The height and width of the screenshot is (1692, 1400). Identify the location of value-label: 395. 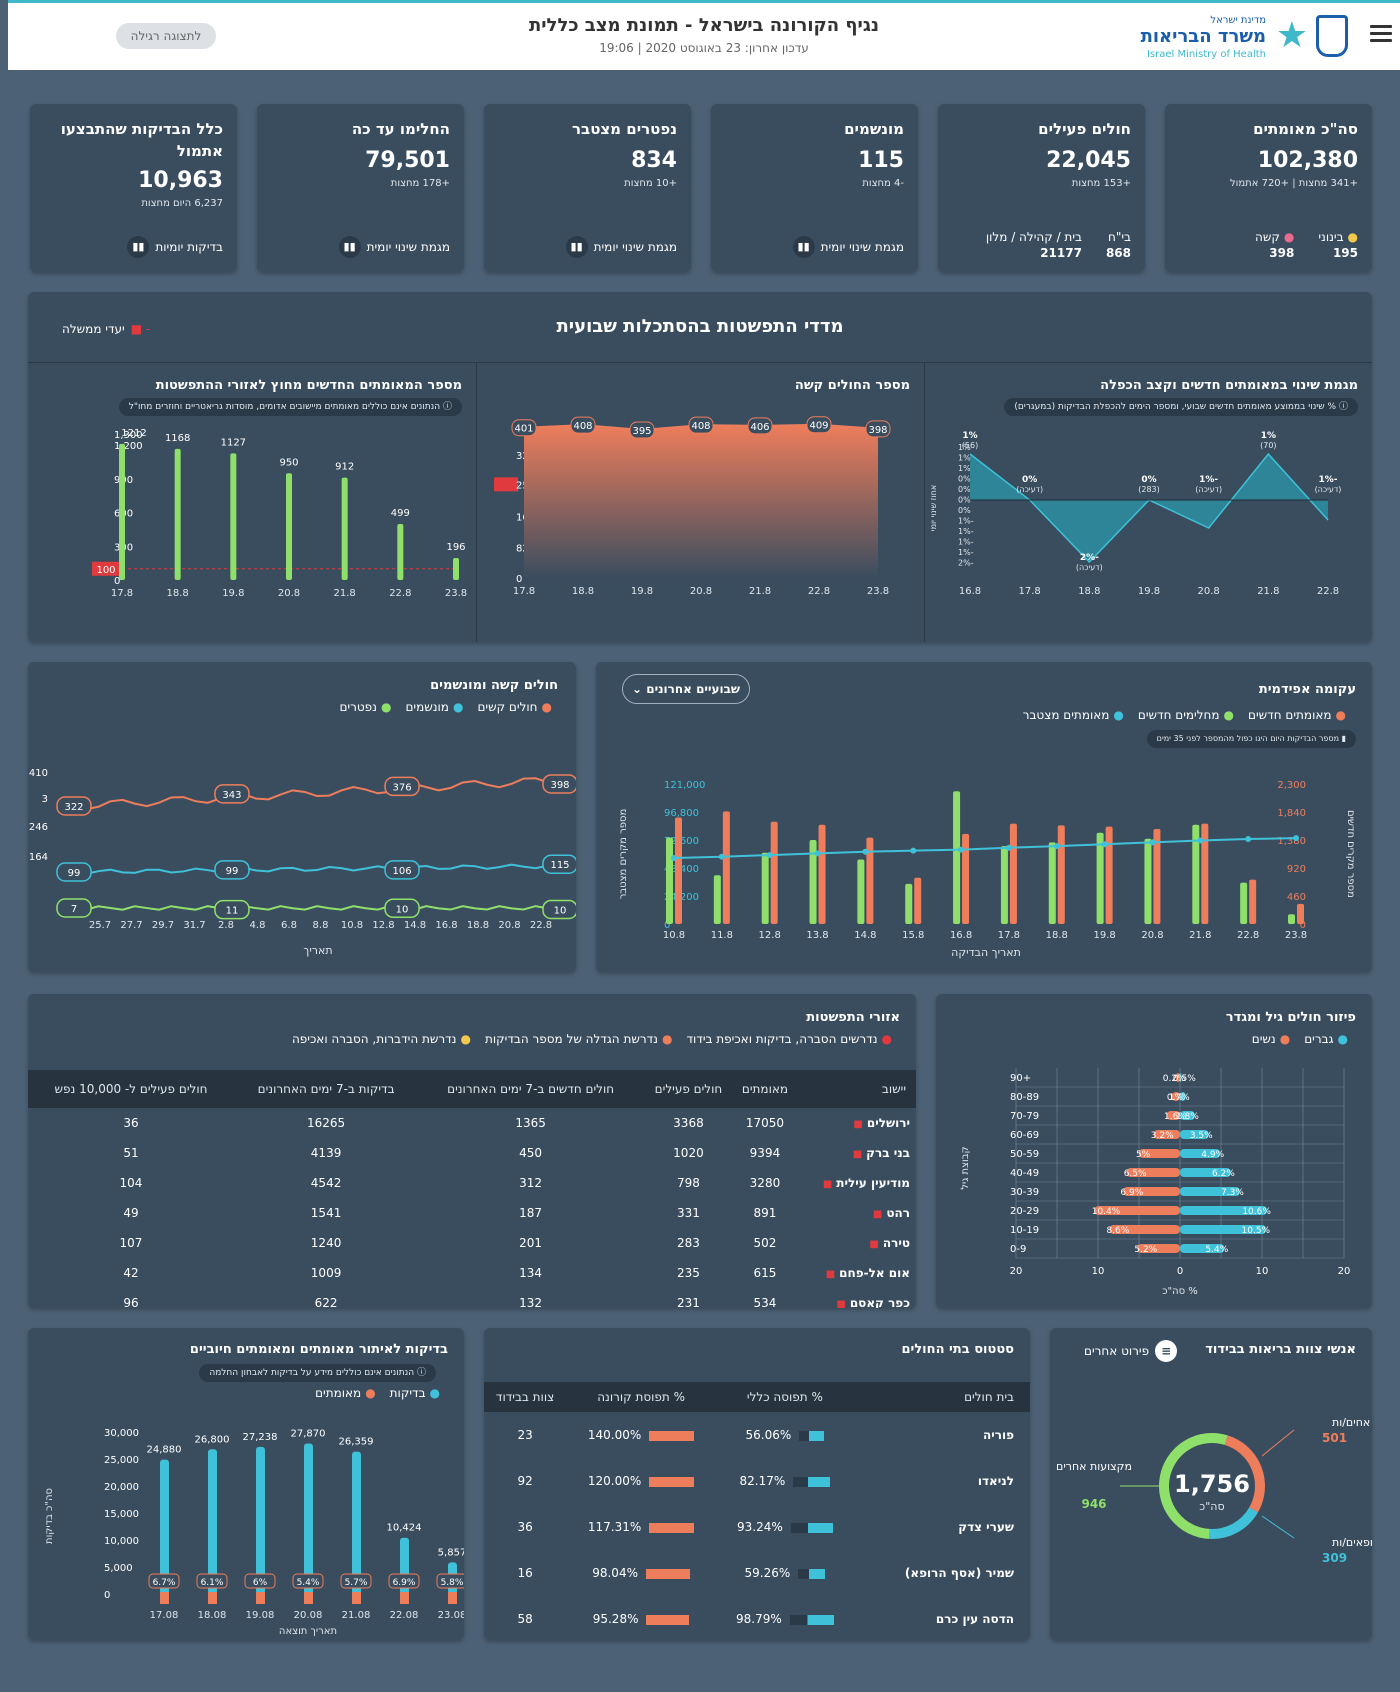
(641, 431).